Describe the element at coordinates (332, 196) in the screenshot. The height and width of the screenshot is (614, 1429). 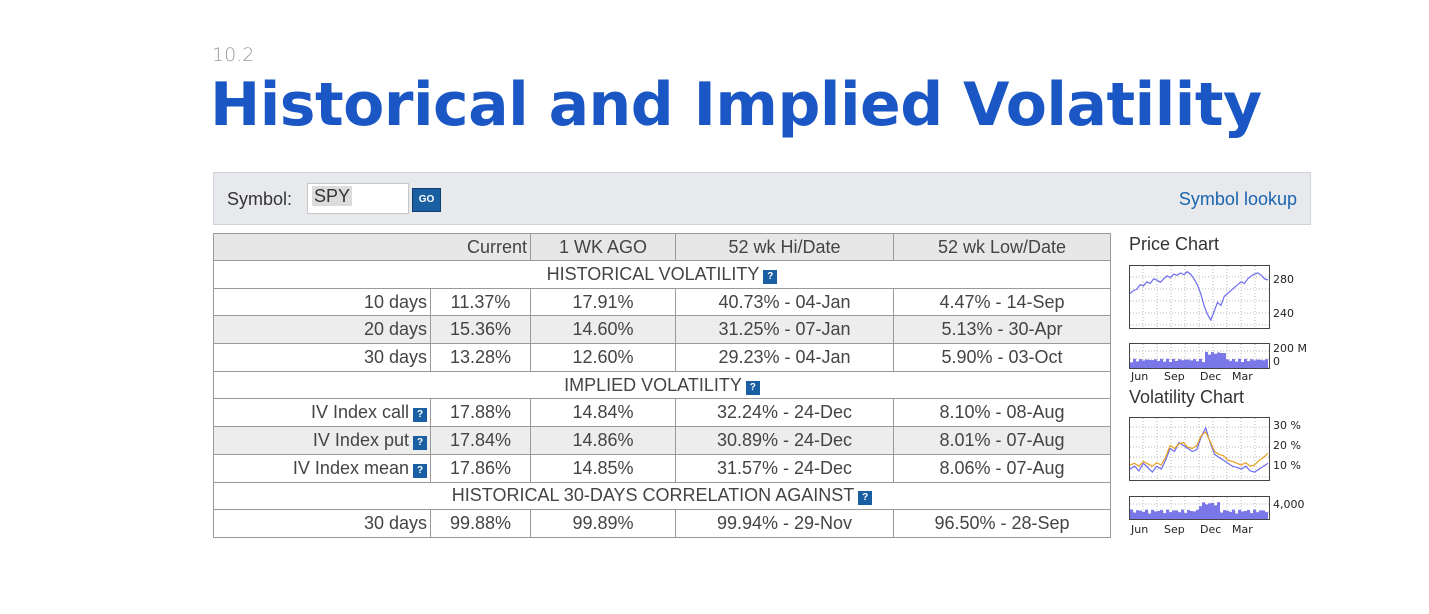
I see `symbol-input-value: SPY` at that location.